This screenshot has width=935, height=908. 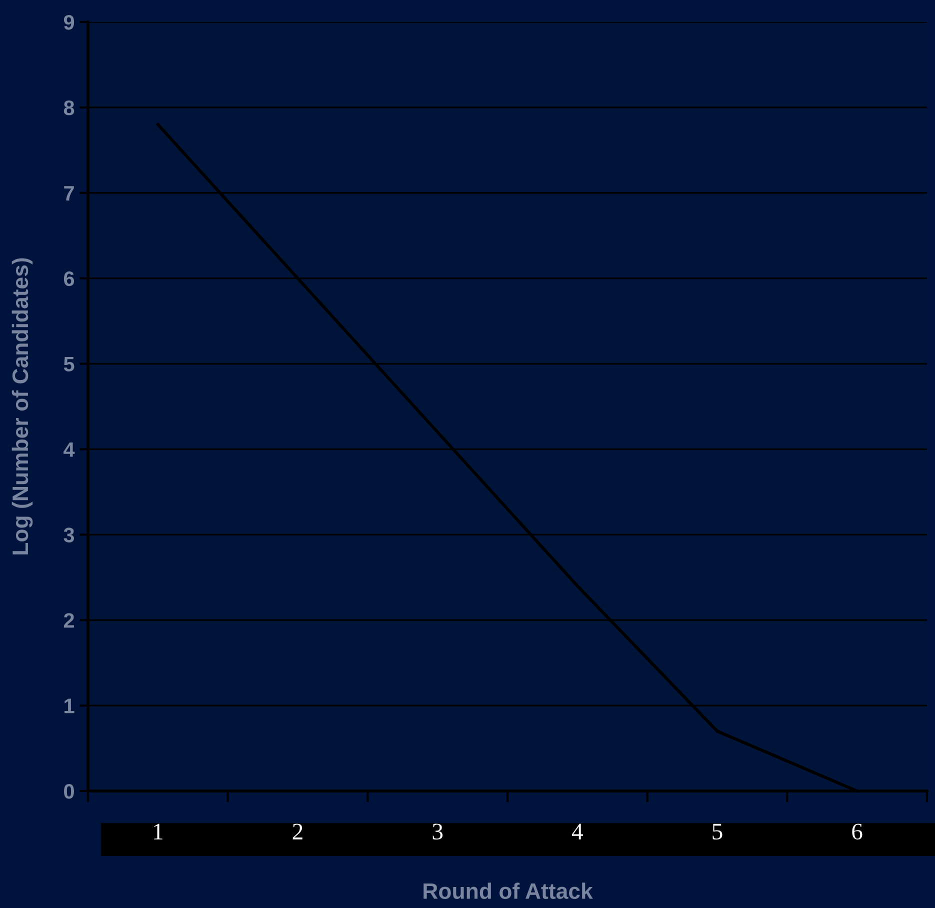 What do you see at coordinates (69, 108) in the screenshot?
I see `y-tick-label: 8` at bounding box center [69, 108].